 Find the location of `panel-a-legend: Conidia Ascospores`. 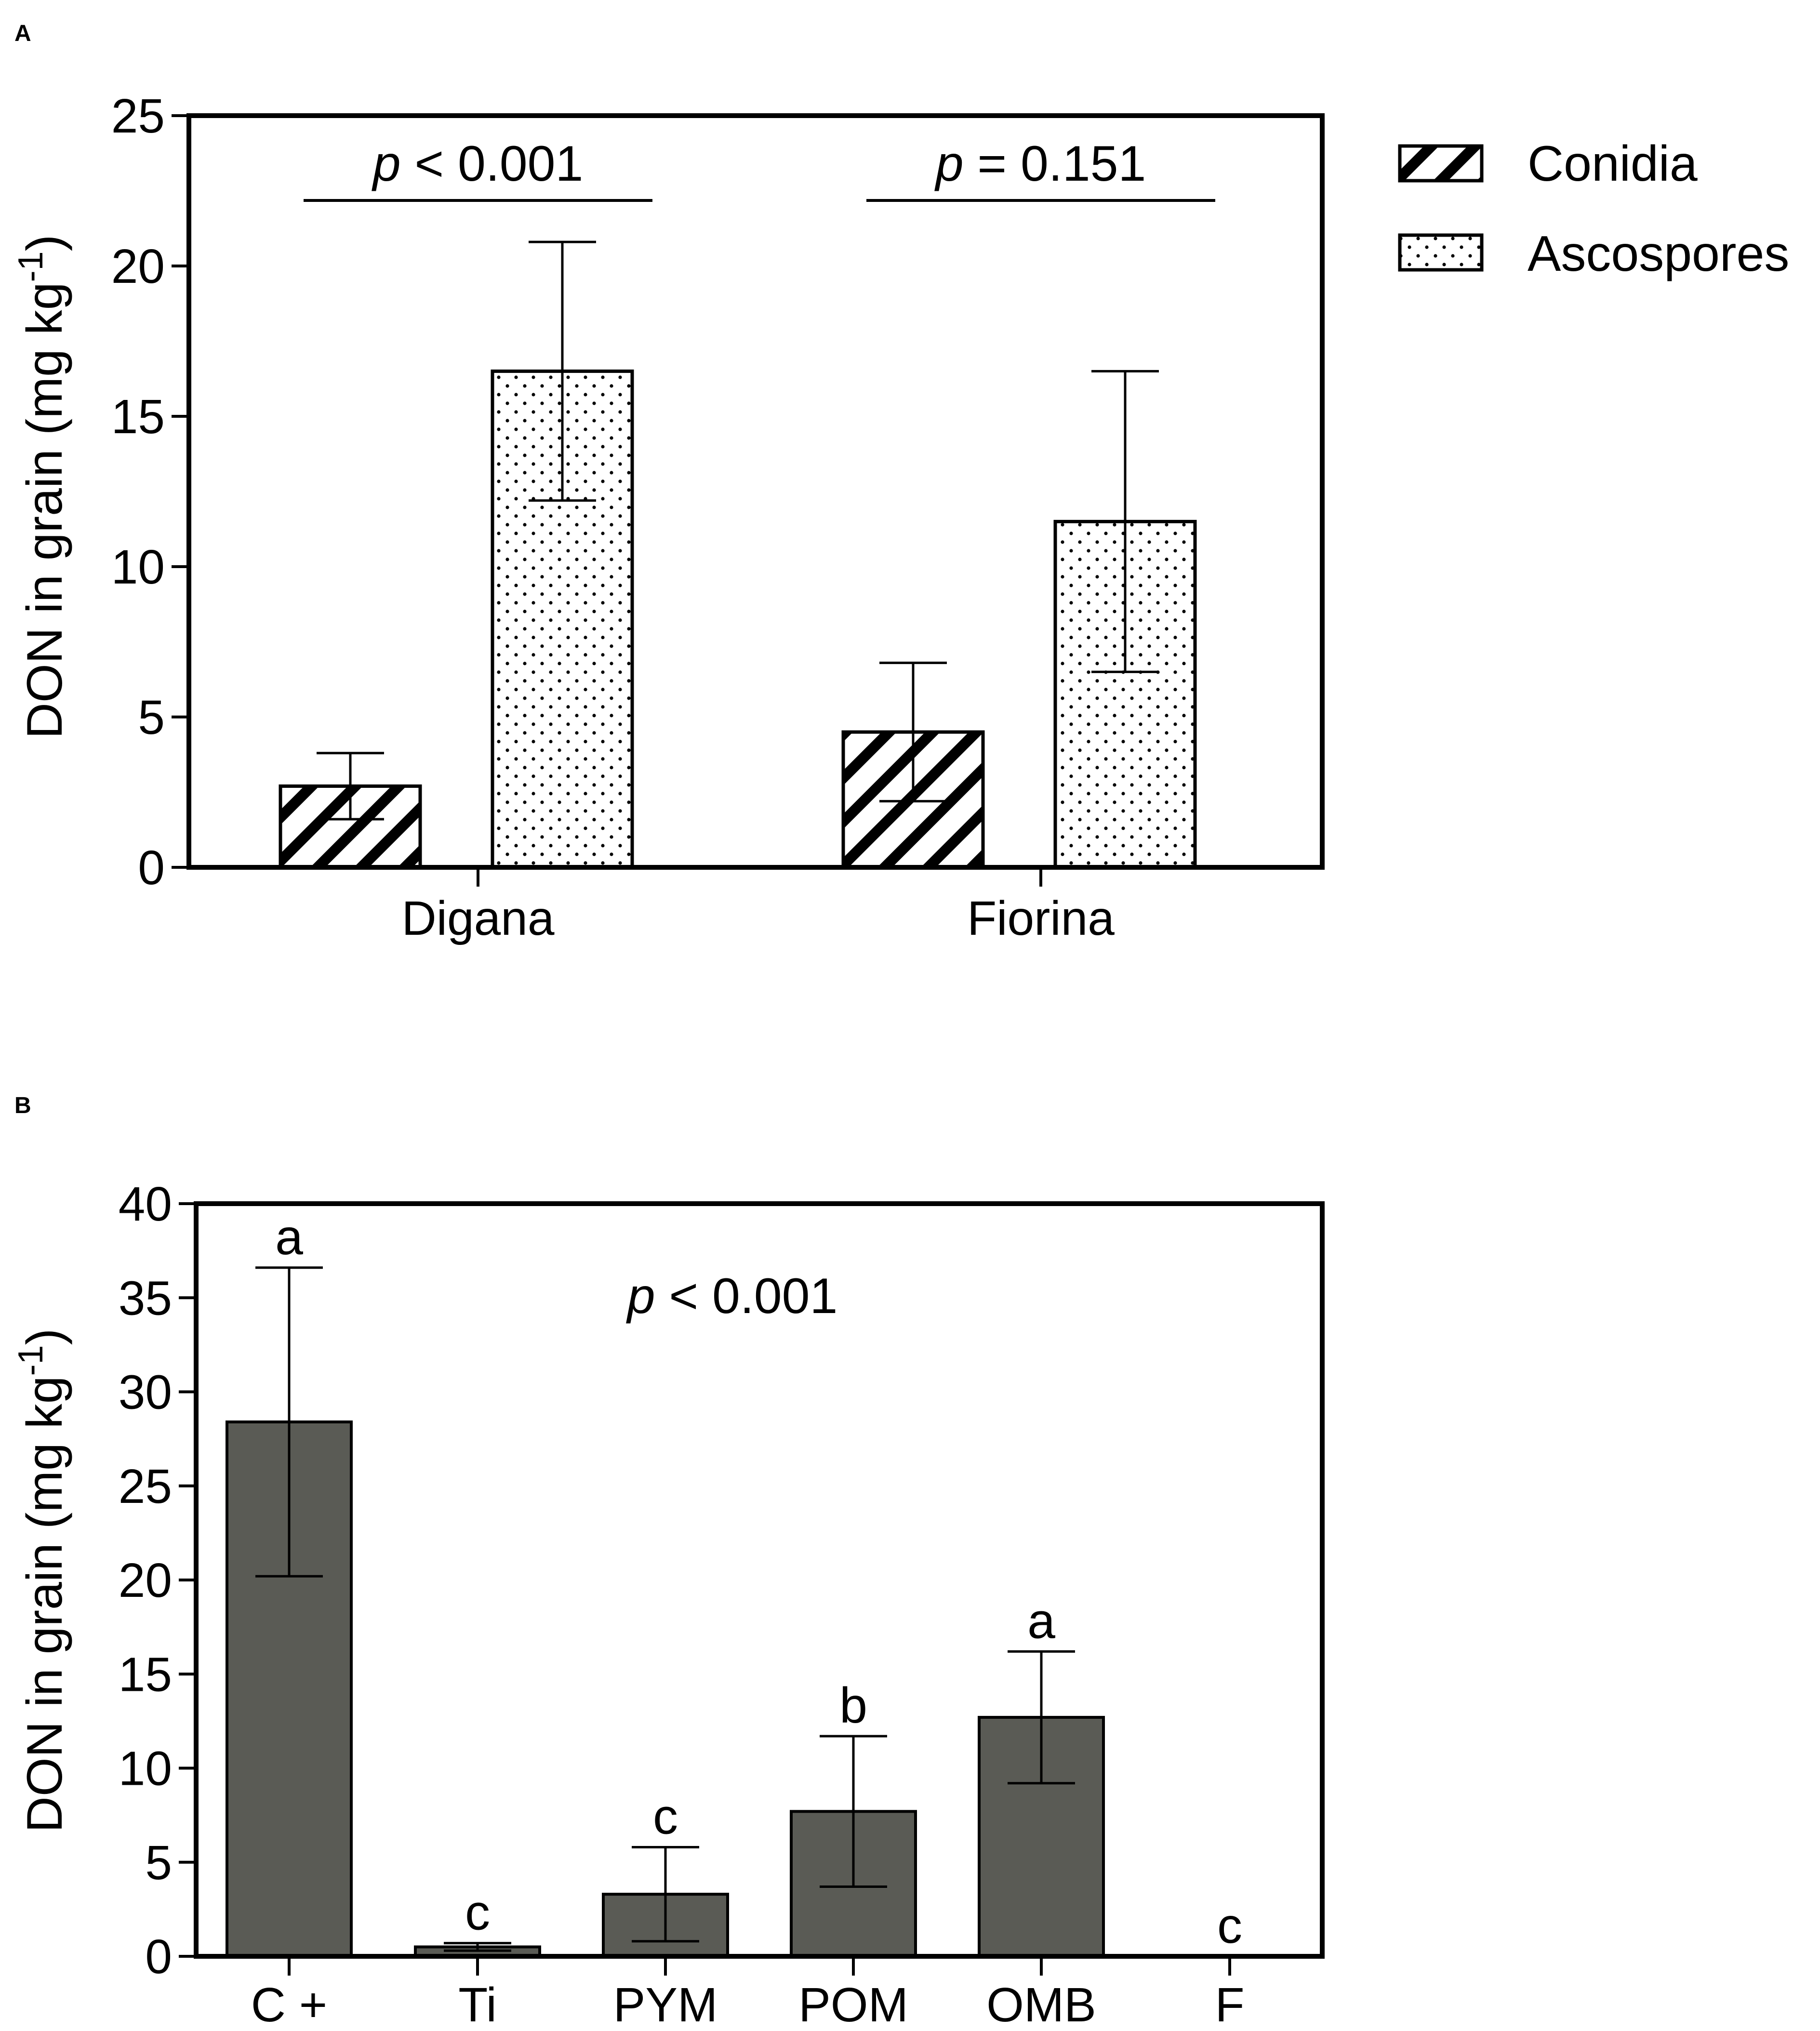

panel-a-legend: Conidia Ascospores is located at coordinates (1593, 209).